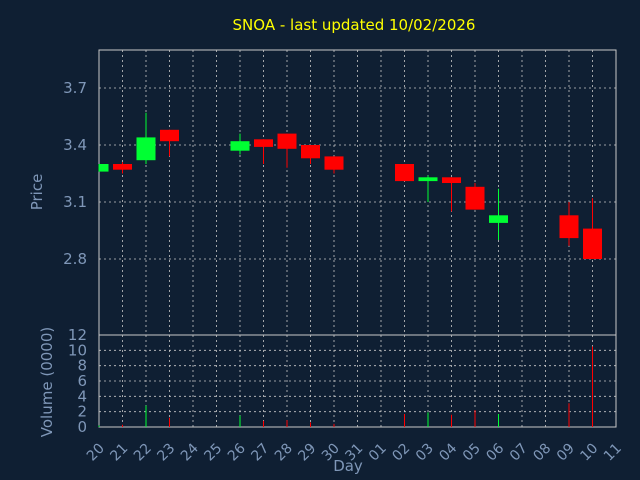  I want to click on day-tick-label: 11, so click(613, 453).